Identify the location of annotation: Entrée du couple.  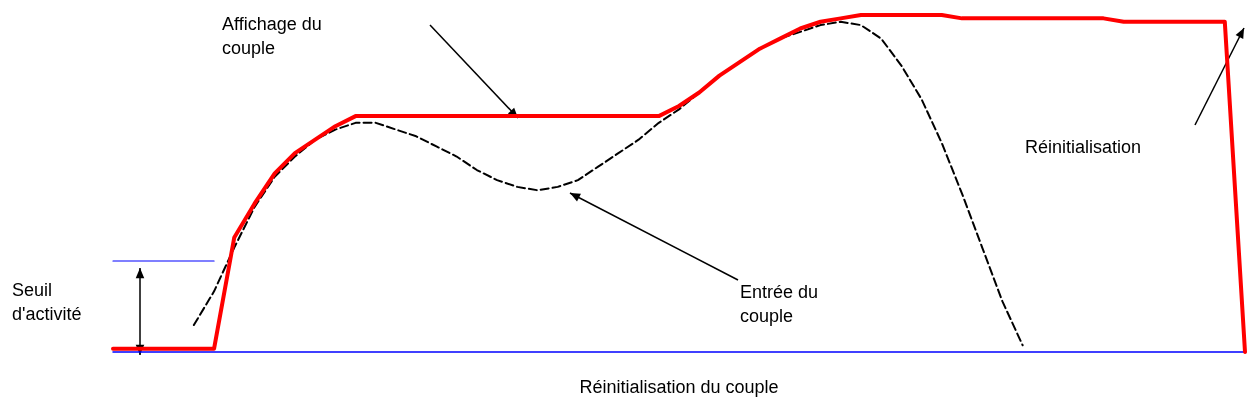
(782, 304).